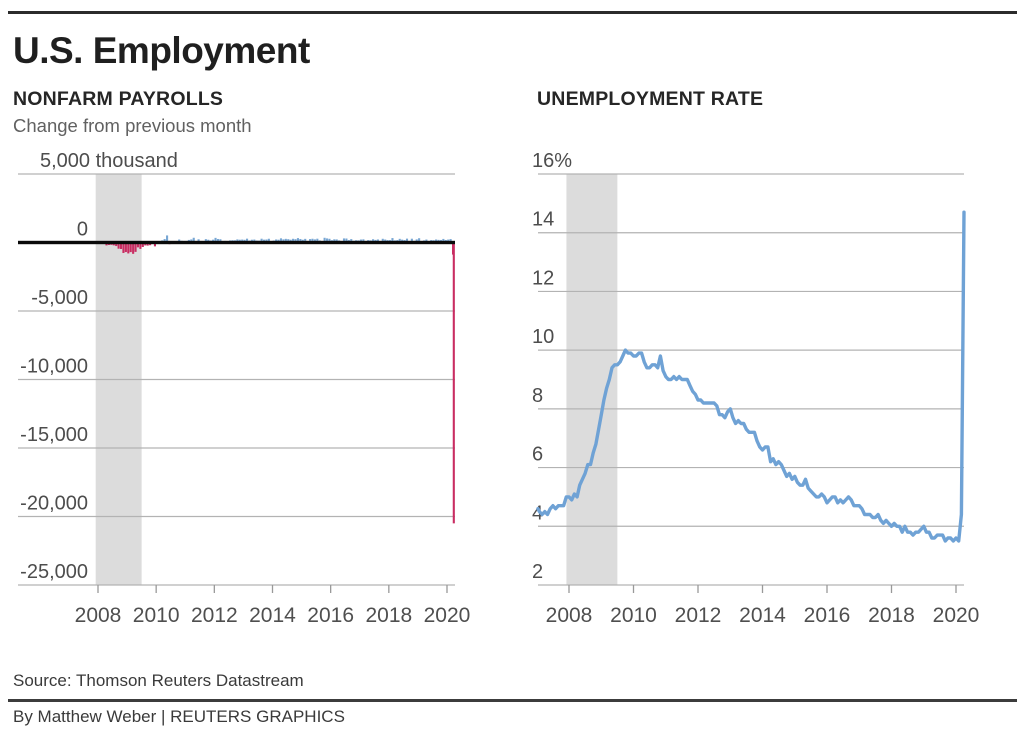 This screenshot has width=1025, height=739. I want to click on footer-rule, so click(512, 700).